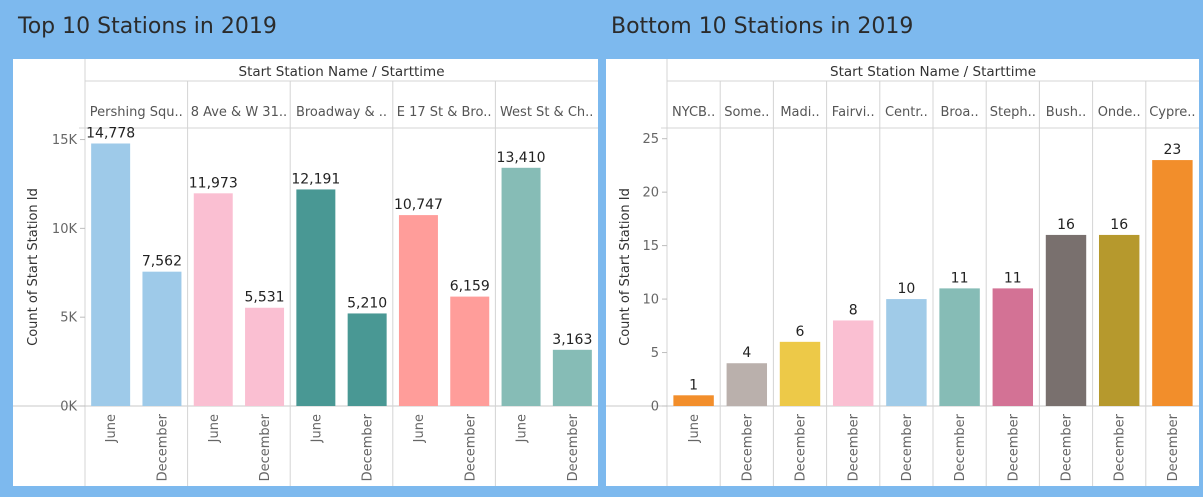 The height and width of the screenshot is (497, 1203). What do you see at coordinates (470, 287) in the screenshot?
I see `bar-value-label: 6,159` at bounding box center [470, 287].